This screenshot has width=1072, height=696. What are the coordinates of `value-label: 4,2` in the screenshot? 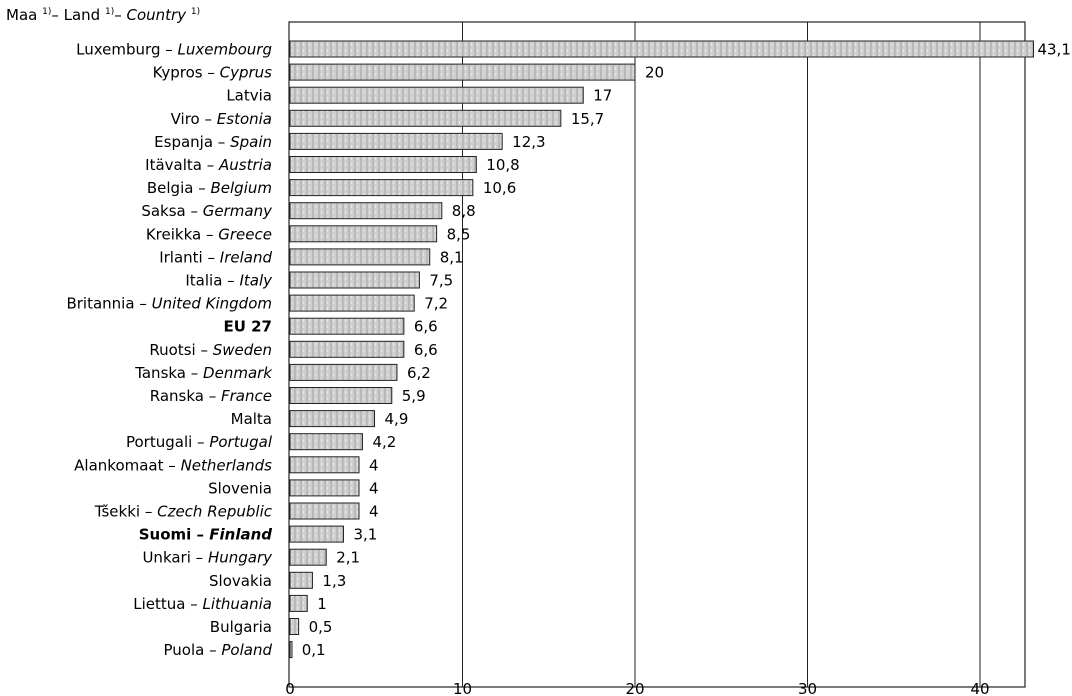 It's located at (384, 442).